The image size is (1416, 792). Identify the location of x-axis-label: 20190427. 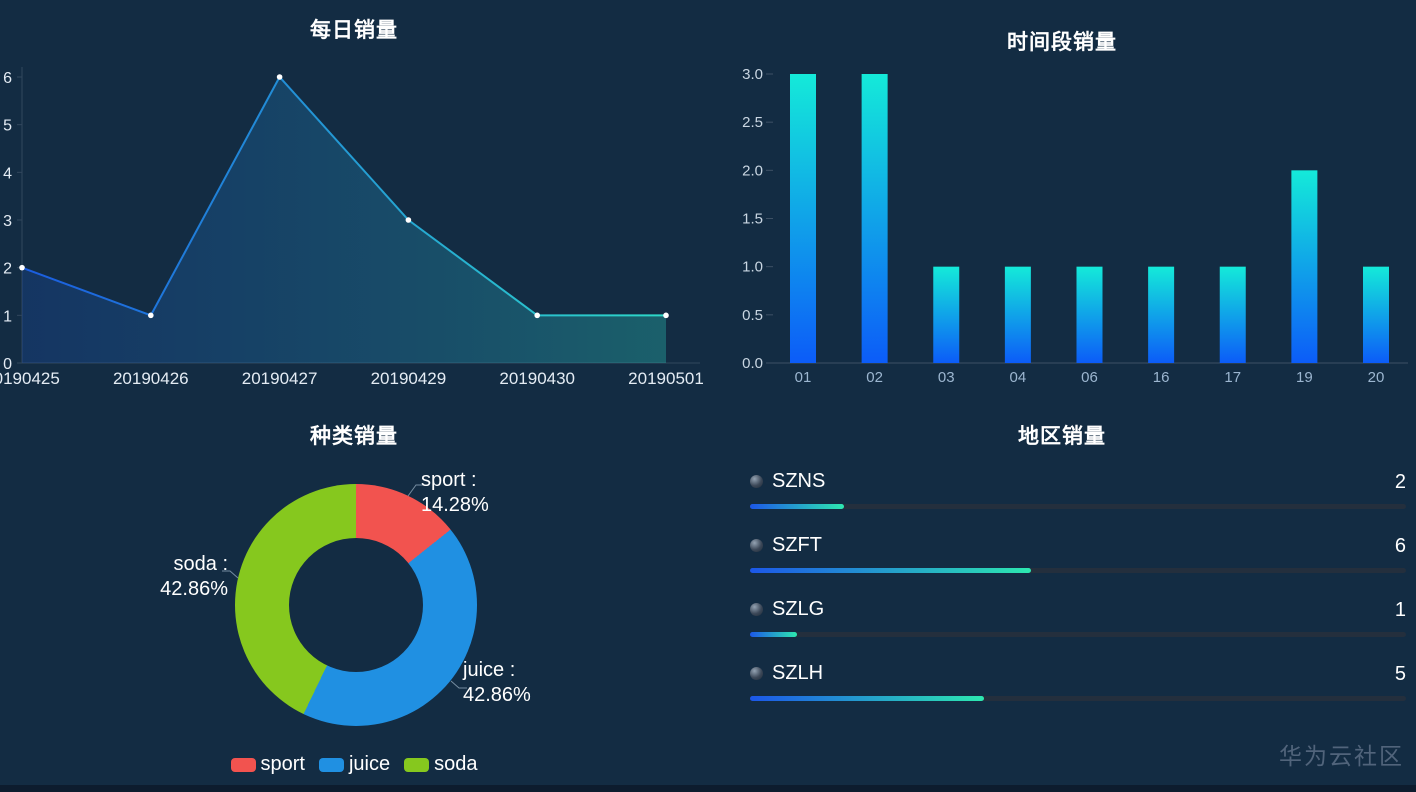
(280, 378).